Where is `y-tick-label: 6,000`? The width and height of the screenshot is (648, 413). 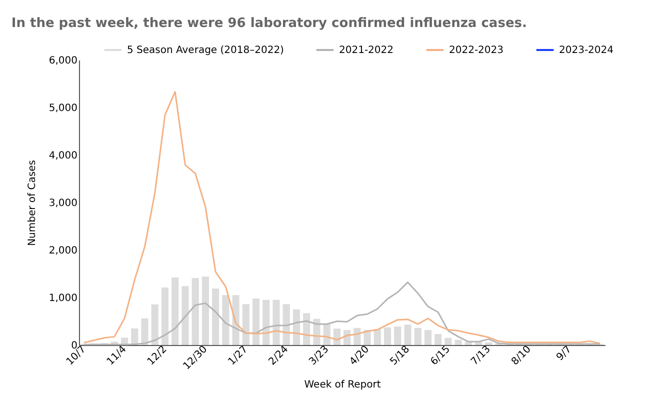
y-tick-label: 6,000 is located at coordinates (63, 61).